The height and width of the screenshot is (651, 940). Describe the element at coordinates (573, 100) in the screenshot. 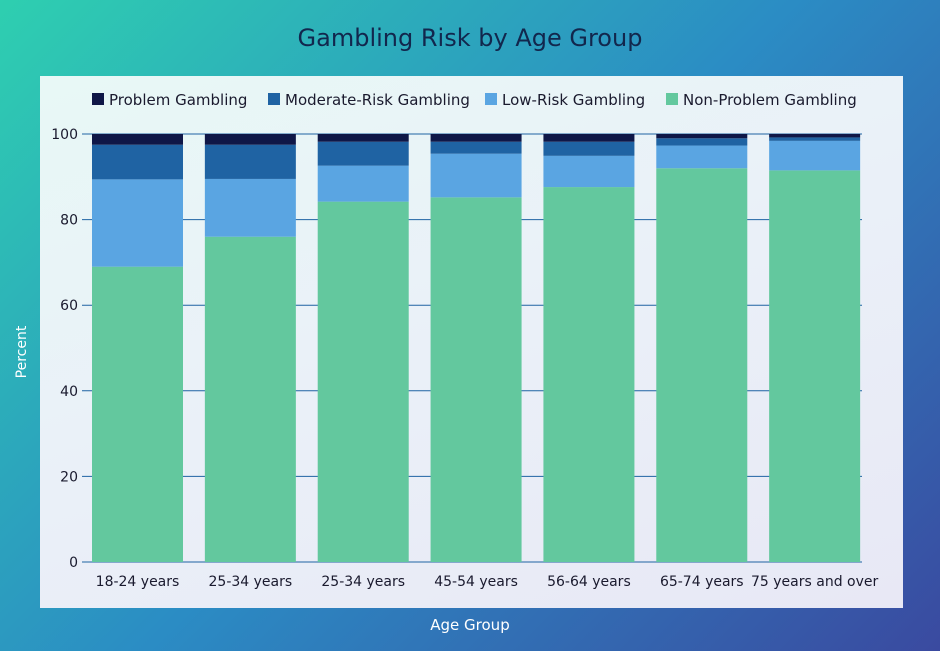

I see `legend-label: Low-Risk Gambling` at that location.